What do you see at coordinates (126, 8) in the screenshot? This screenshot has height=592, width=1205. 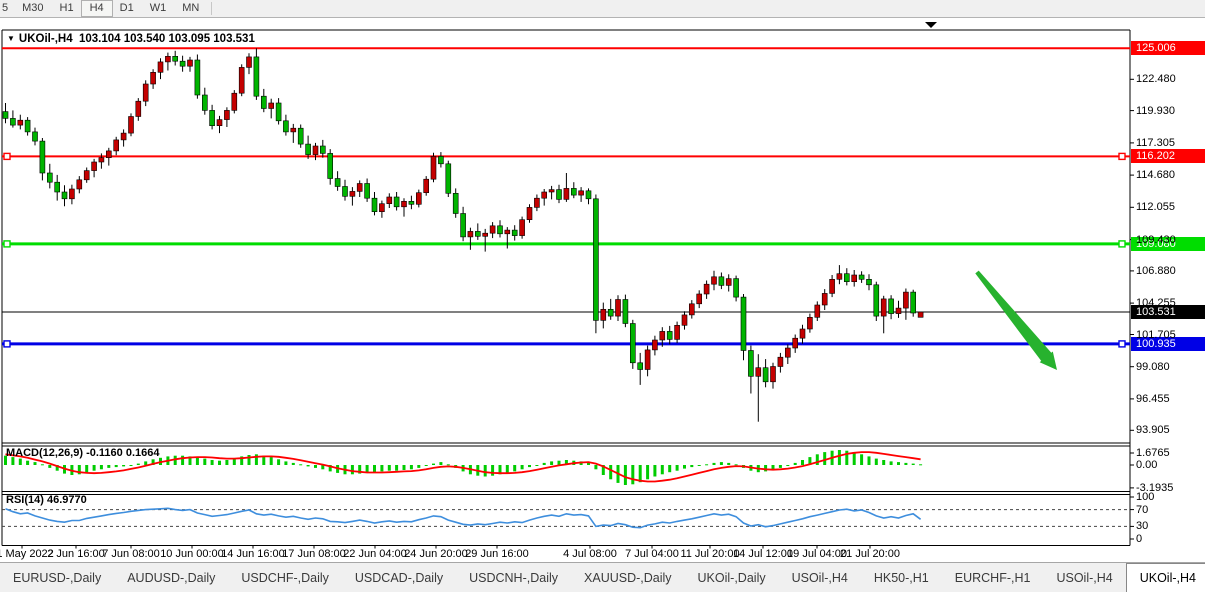 I see `timeframe-button-d1: D1` at bounding box center [126, 8].